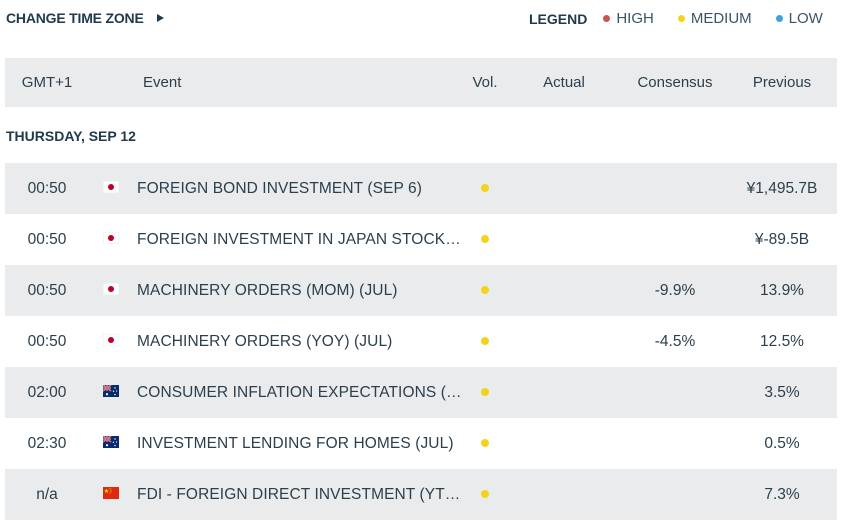 The image size is (845, 522). What do you see at coordinates (675, 341) in the screenshot?
I see `event-consensus: -4.5%` at bounding box center [675, 341].